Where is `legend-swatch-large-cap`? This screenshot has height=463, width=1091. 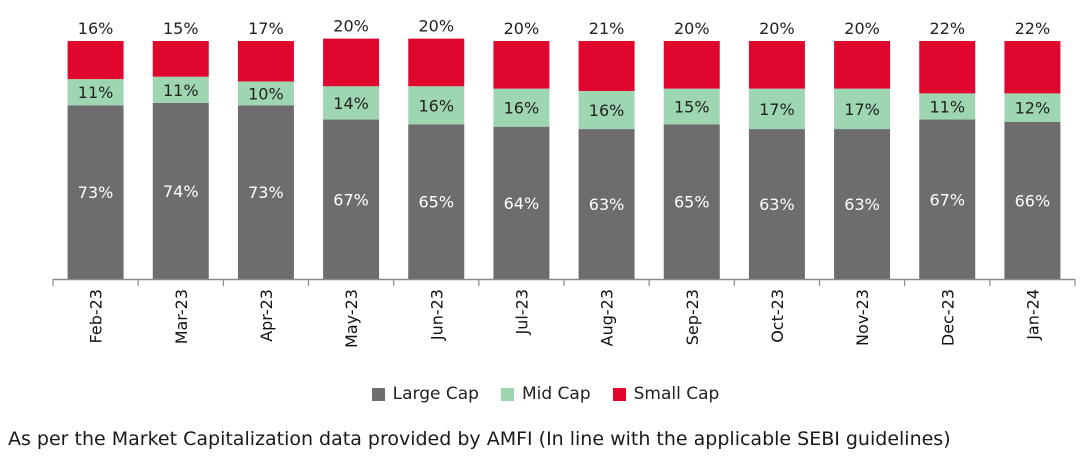 legend-swatch-large-cap is located at coordinates (378, 394).